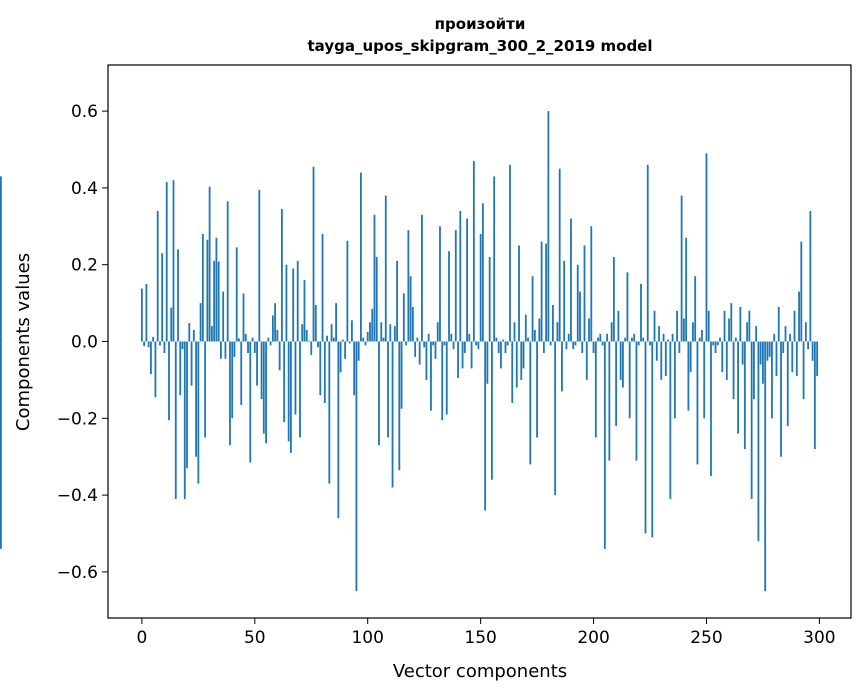 Image resolution: width=867 pixels, height=696 pixels. I want to click on x-tick-label: 150, so click(480, 638).